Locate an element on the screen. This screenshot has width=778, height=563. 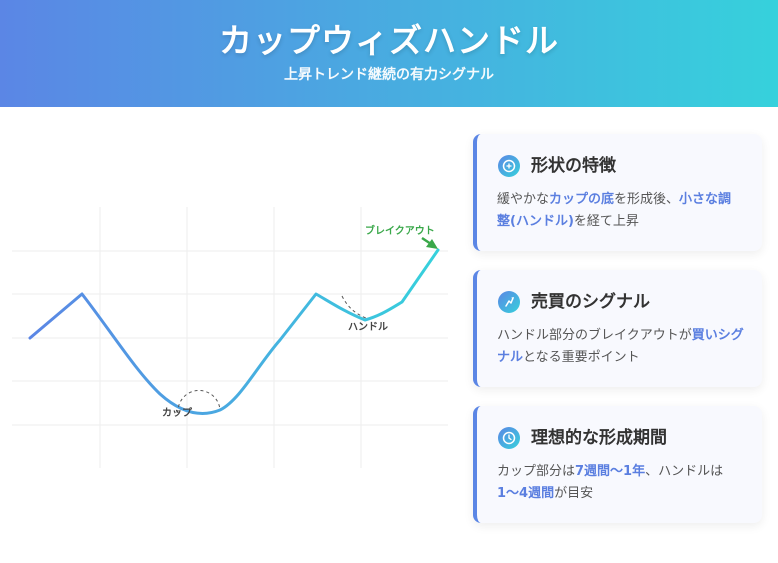
card-highlight: 1〜4週間 is located at coordinates (526, 493).